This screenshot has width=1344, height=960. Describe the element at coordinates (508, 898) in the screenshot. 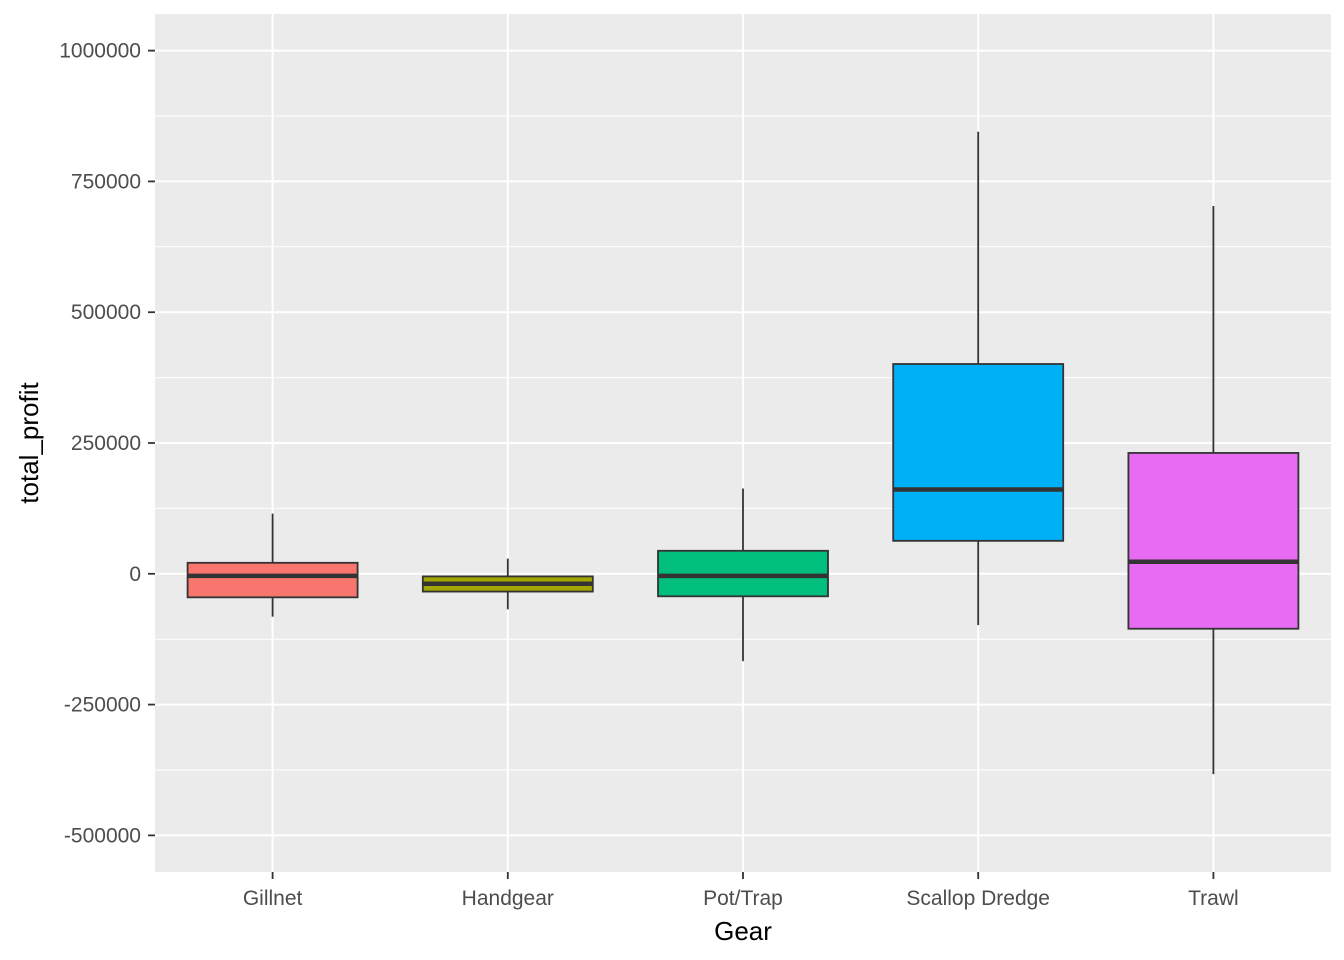

I see `x-tick-label: Handgear` at that location.